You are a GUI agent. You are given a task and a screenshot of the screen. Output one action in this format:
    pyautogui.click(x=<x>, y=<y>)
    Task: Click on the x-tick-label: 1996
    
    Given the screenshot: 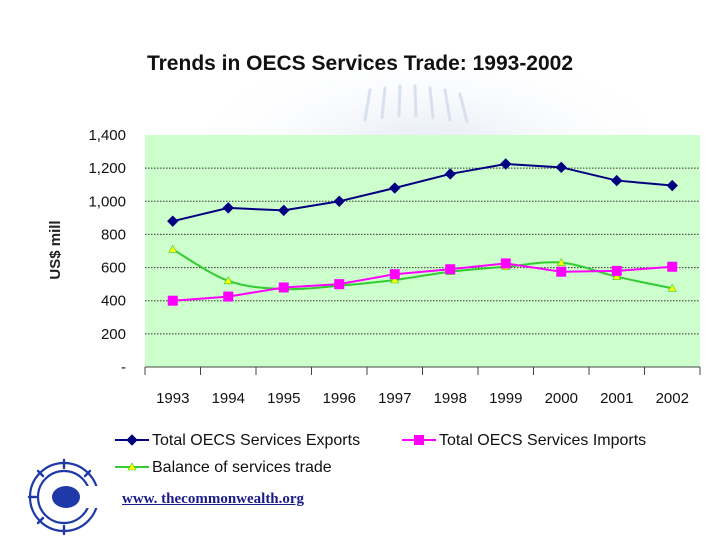 What is the action you would take?
    pyautogui.click(x=339, y=398)
    